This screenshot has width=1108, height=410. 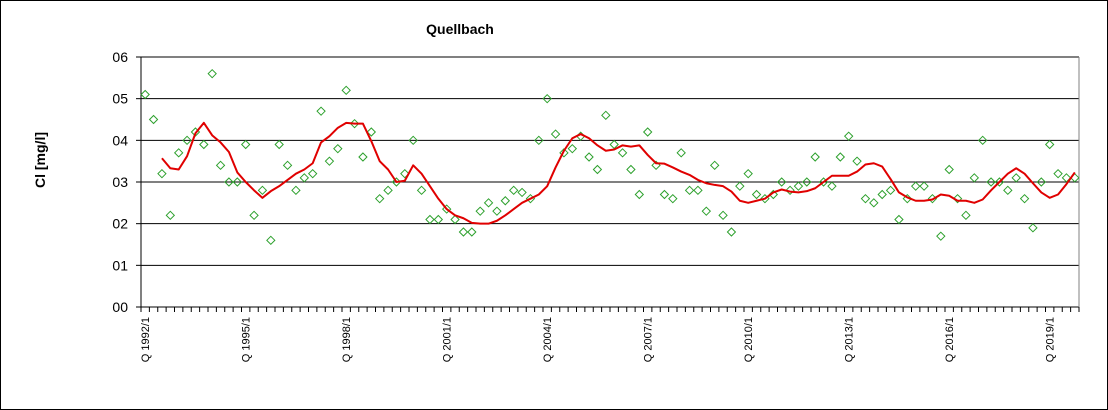 What do you see at coordinates (347, 339) in the screenshot?
I see `x-tick-label: Q 1998/1` at bounding box center [347, 339].